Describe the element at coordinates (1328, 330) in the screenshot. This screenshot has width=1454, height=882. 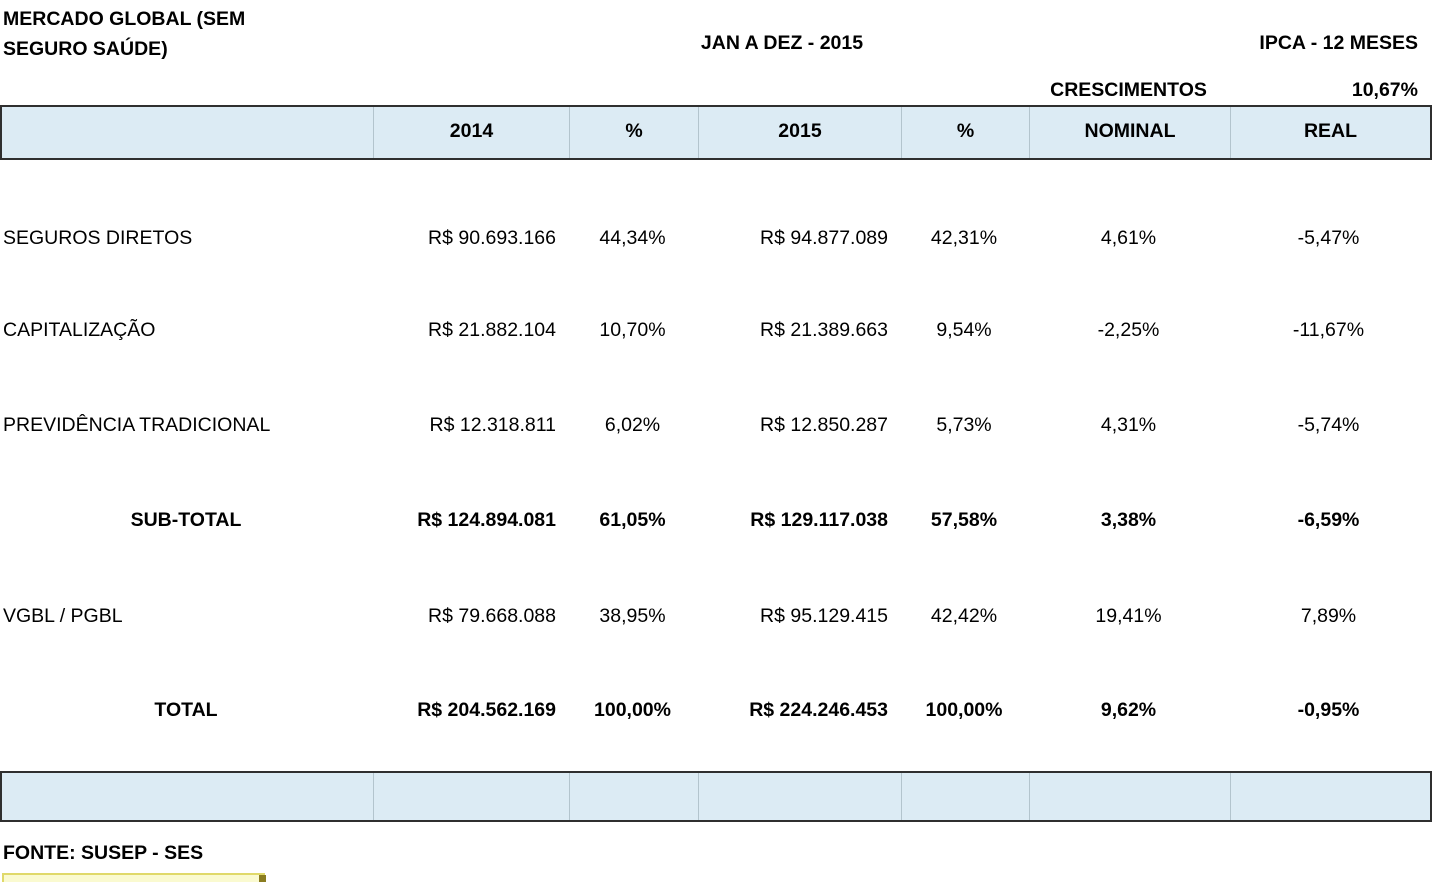
I see `cell-real: -11,67%` at that location.